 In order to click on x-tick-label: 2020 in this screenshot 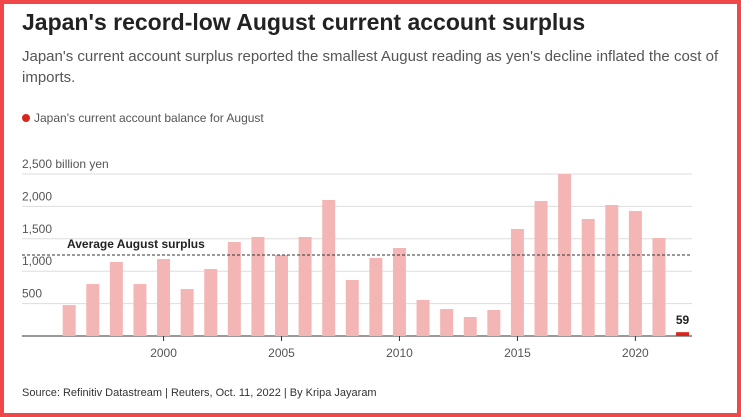, I will do `click(635, 353)`.